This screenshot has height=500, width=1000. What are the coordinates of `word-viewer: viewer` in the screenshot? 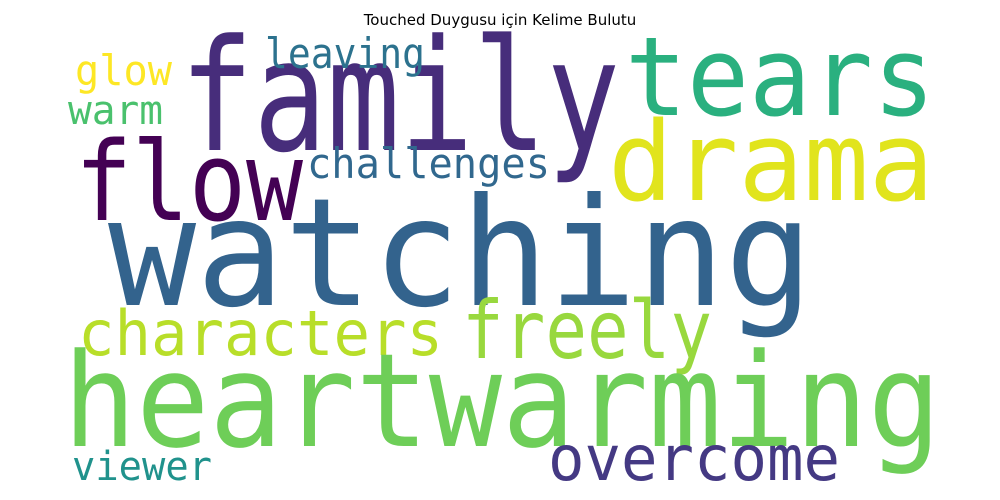 It's located at (142, 467).